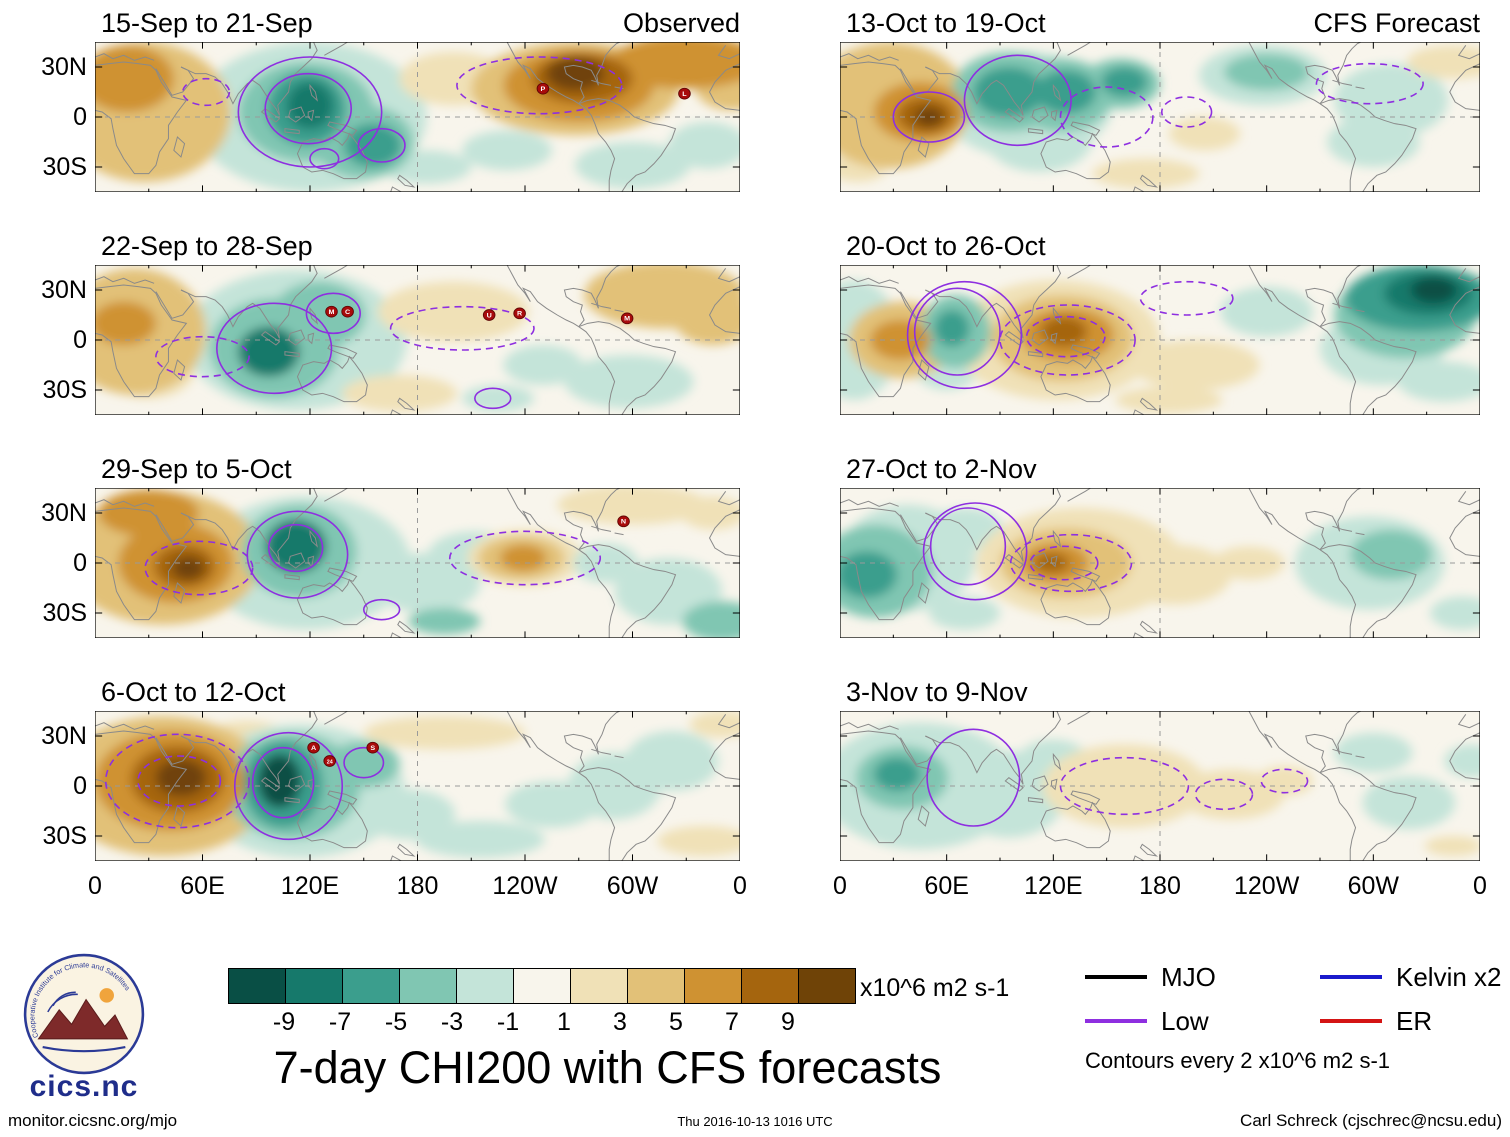 Image resolution: width=1510 pixels, height=1137 pixels. Describe the element at coordinates (623, 521) in the screenshot. I see `storm-marker: N` at that location.